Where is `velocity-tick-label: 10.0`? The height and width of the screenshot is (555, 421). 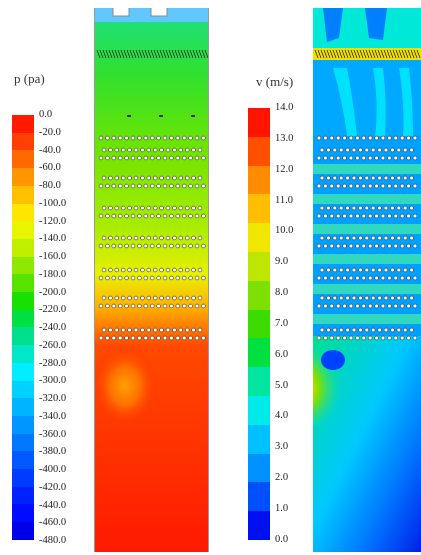
velocity-tick-label: 10.0 is located at coordinates (284, 231).